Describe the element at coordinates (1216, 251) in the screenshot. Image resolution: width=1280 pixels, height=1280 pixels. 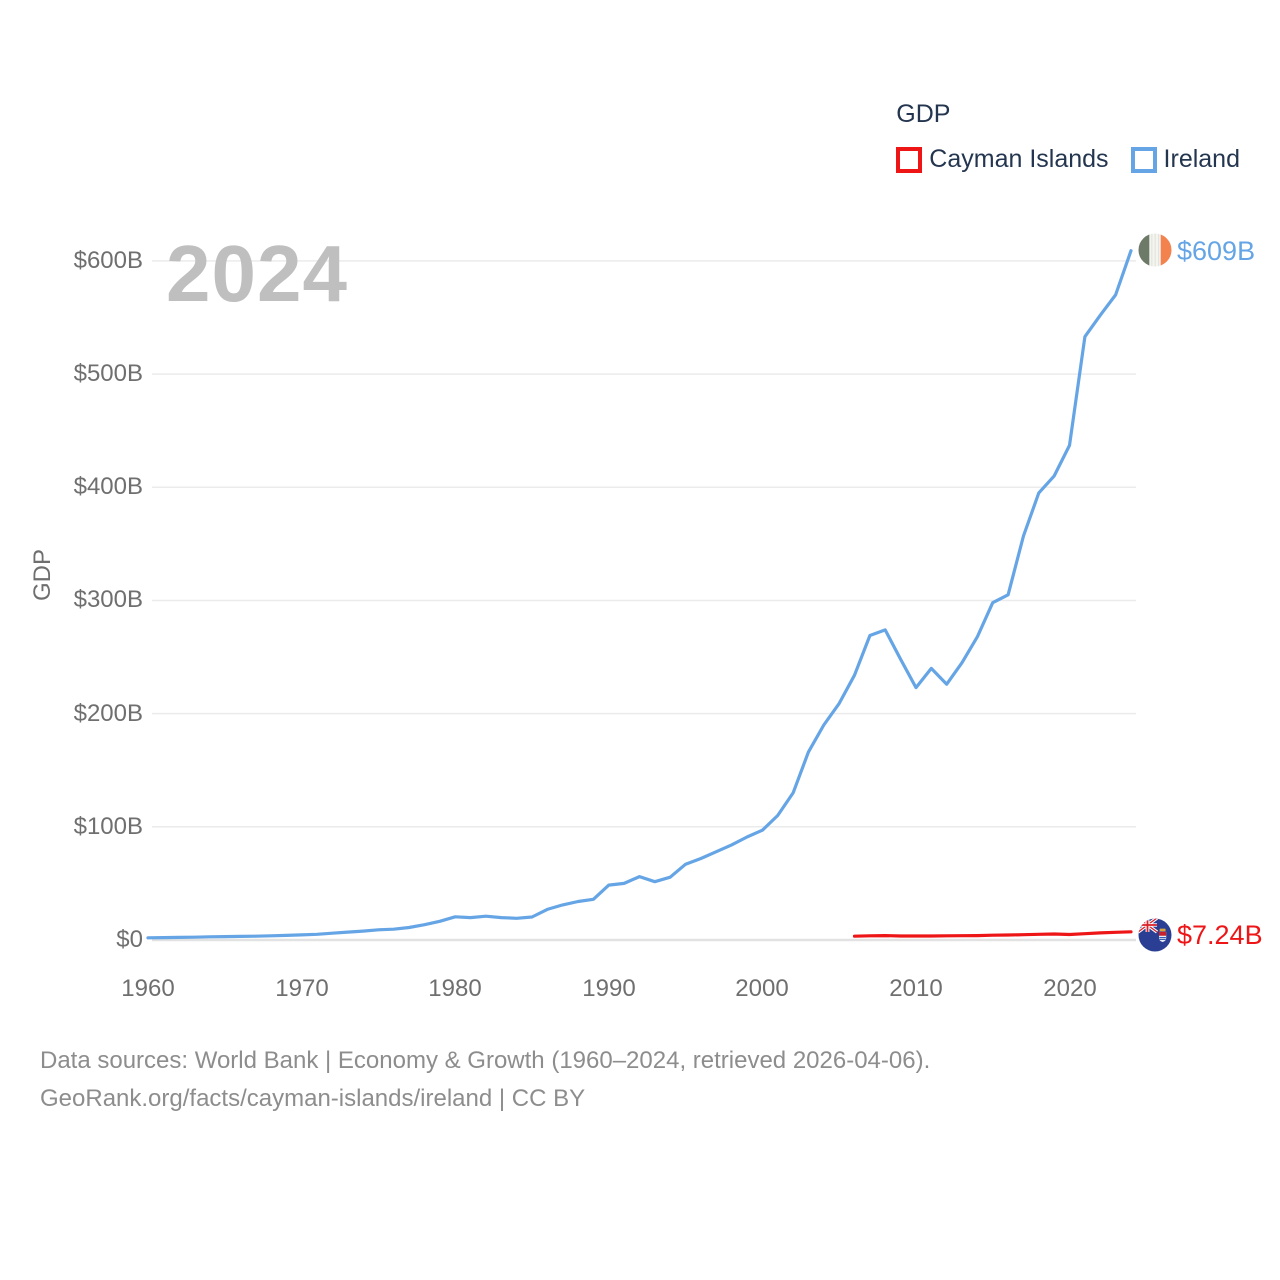
I see `ireland-value-label: $609B` at that location.